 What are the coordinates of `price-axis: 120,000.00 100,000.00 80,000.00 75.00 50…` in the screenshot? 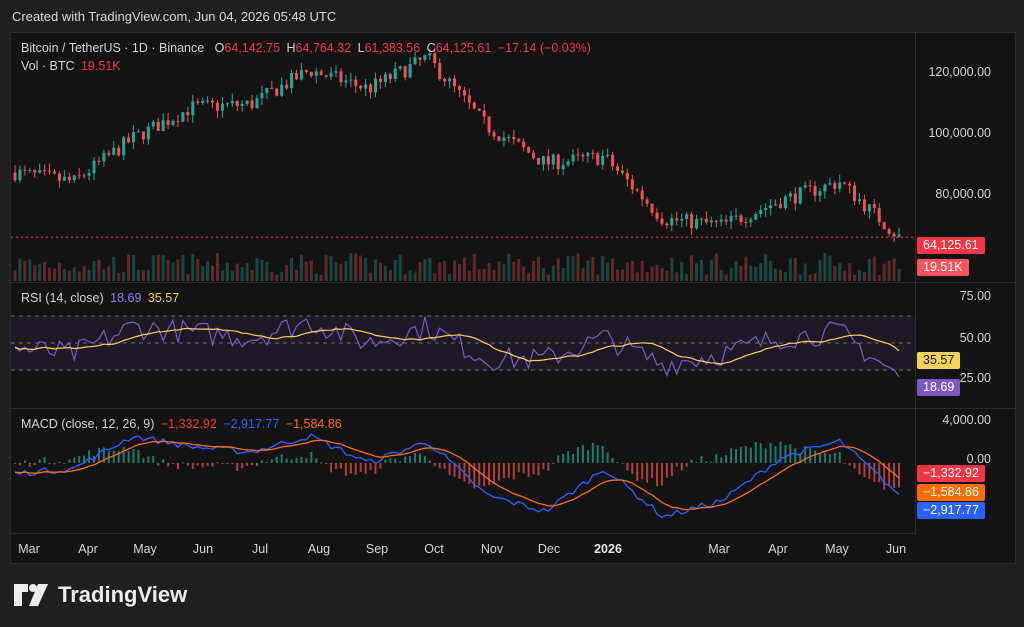 It's located at (965, 283).